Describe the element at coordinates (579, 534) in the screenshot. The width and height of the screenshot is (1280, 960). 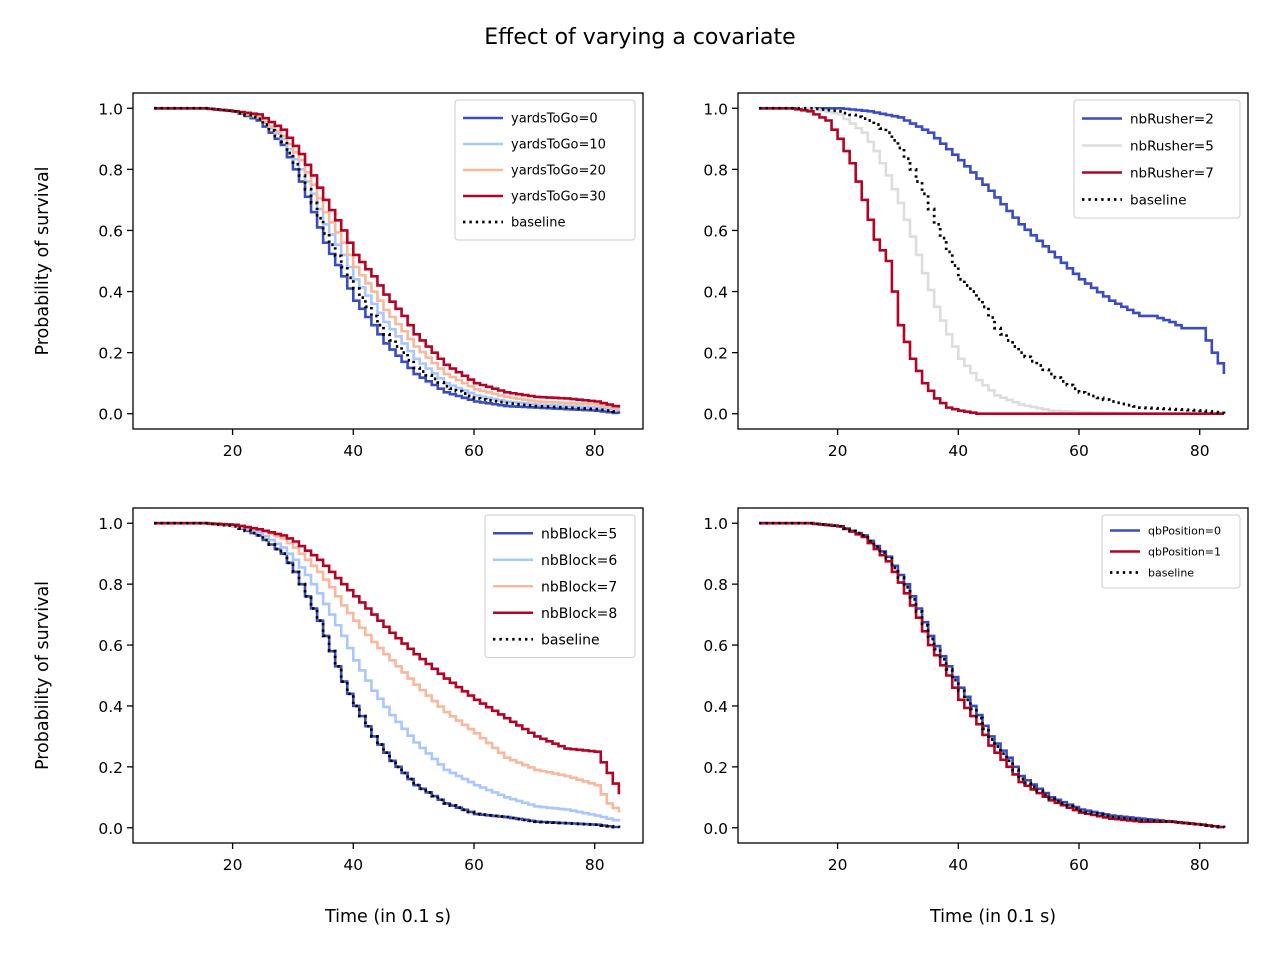
I see `legend-label: nbBlock=5` at that location.